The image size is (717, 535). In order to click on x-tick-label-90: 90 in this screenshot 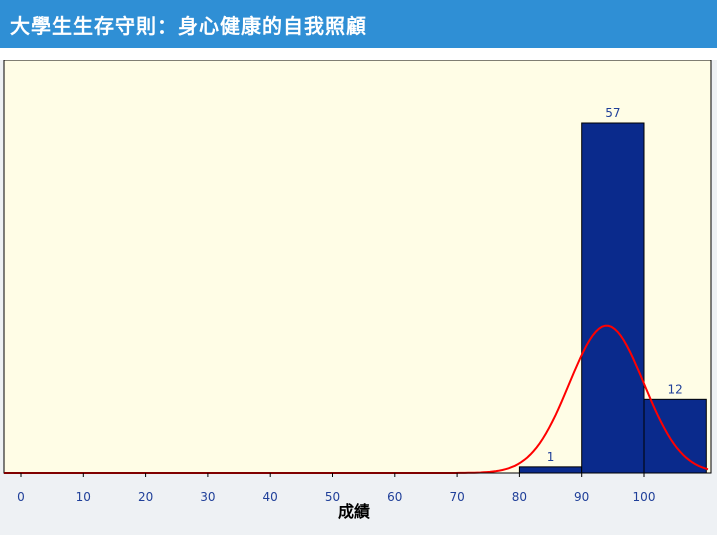, I will do `click(581, 497)`.